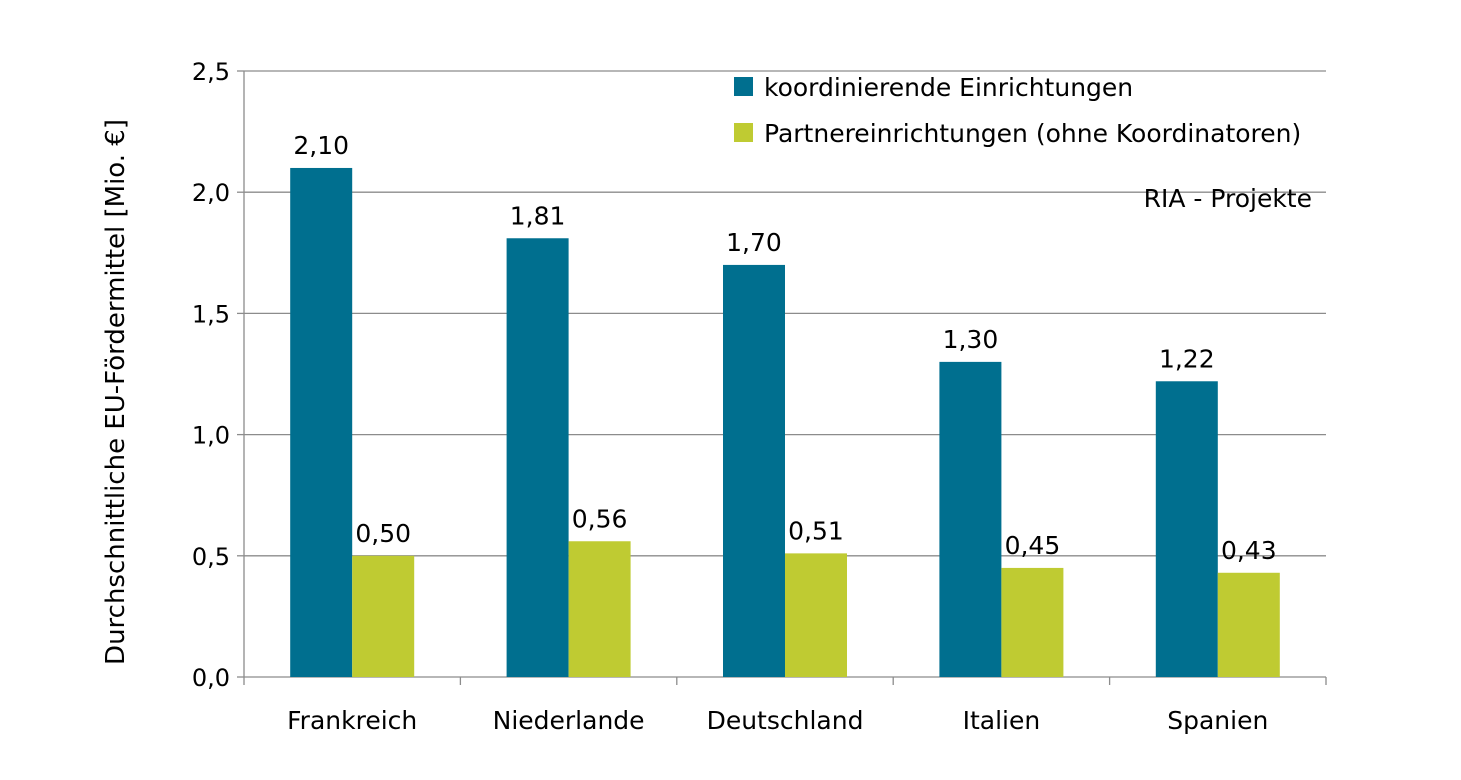 The image size is (1461, 780). Describe the element at coordinates (569, 720) in the screenshot. I see `x-category-label: Niederlande` at that location.